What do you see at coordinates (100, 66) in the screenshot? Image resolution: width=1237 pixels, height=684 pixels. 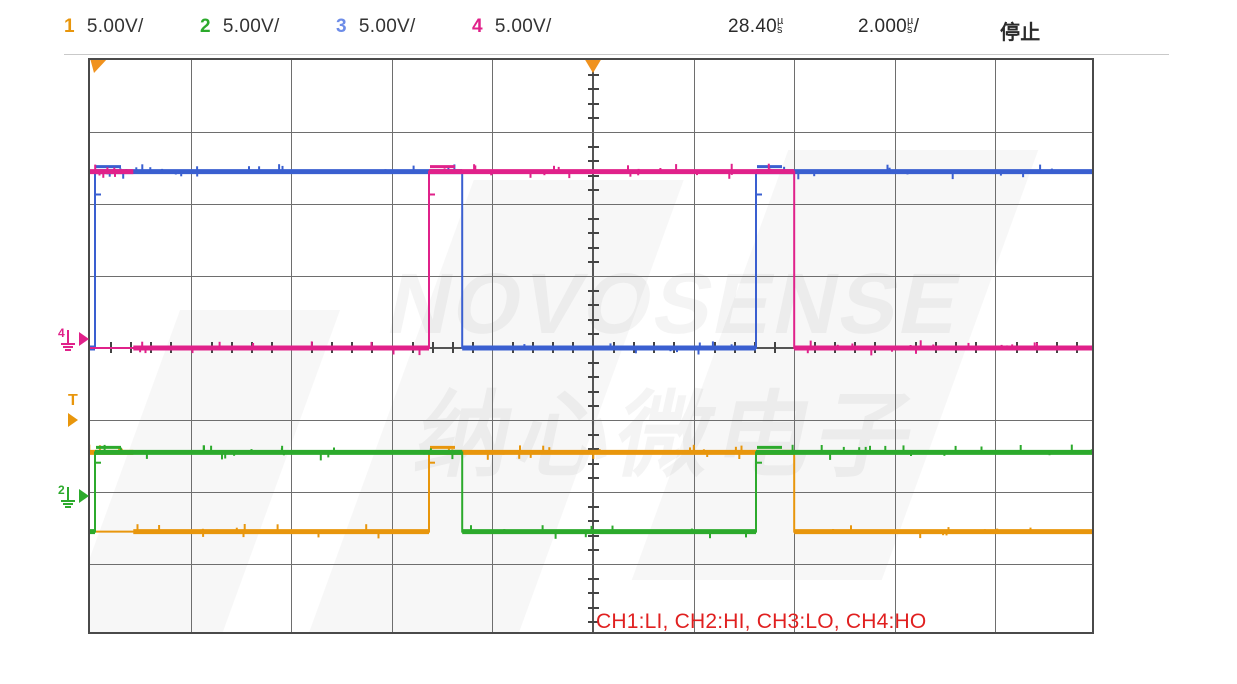 I see `horizontal-offset-marker-icon` at bounding box center [100, 66].